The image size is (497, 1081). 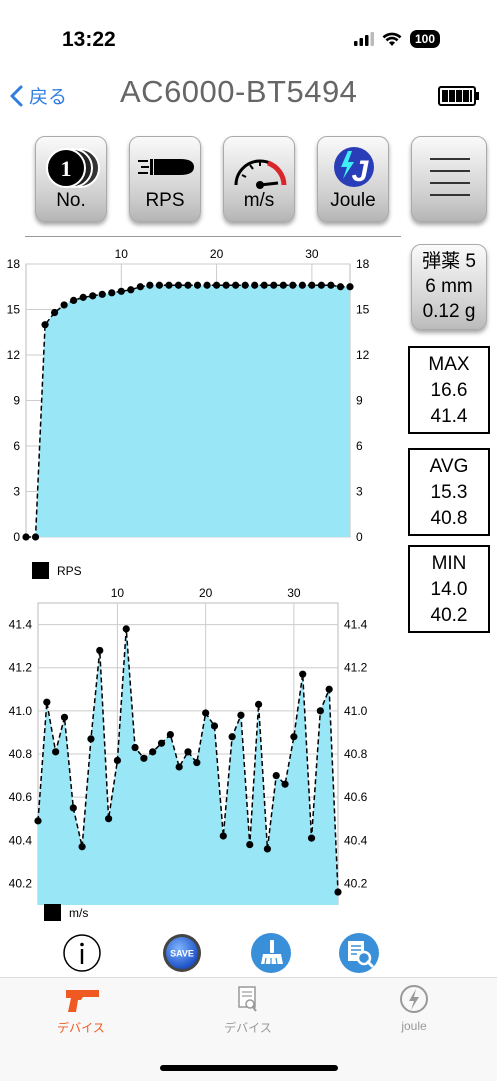 I want to click on status-icons: 100, so click(x=397, y=39).